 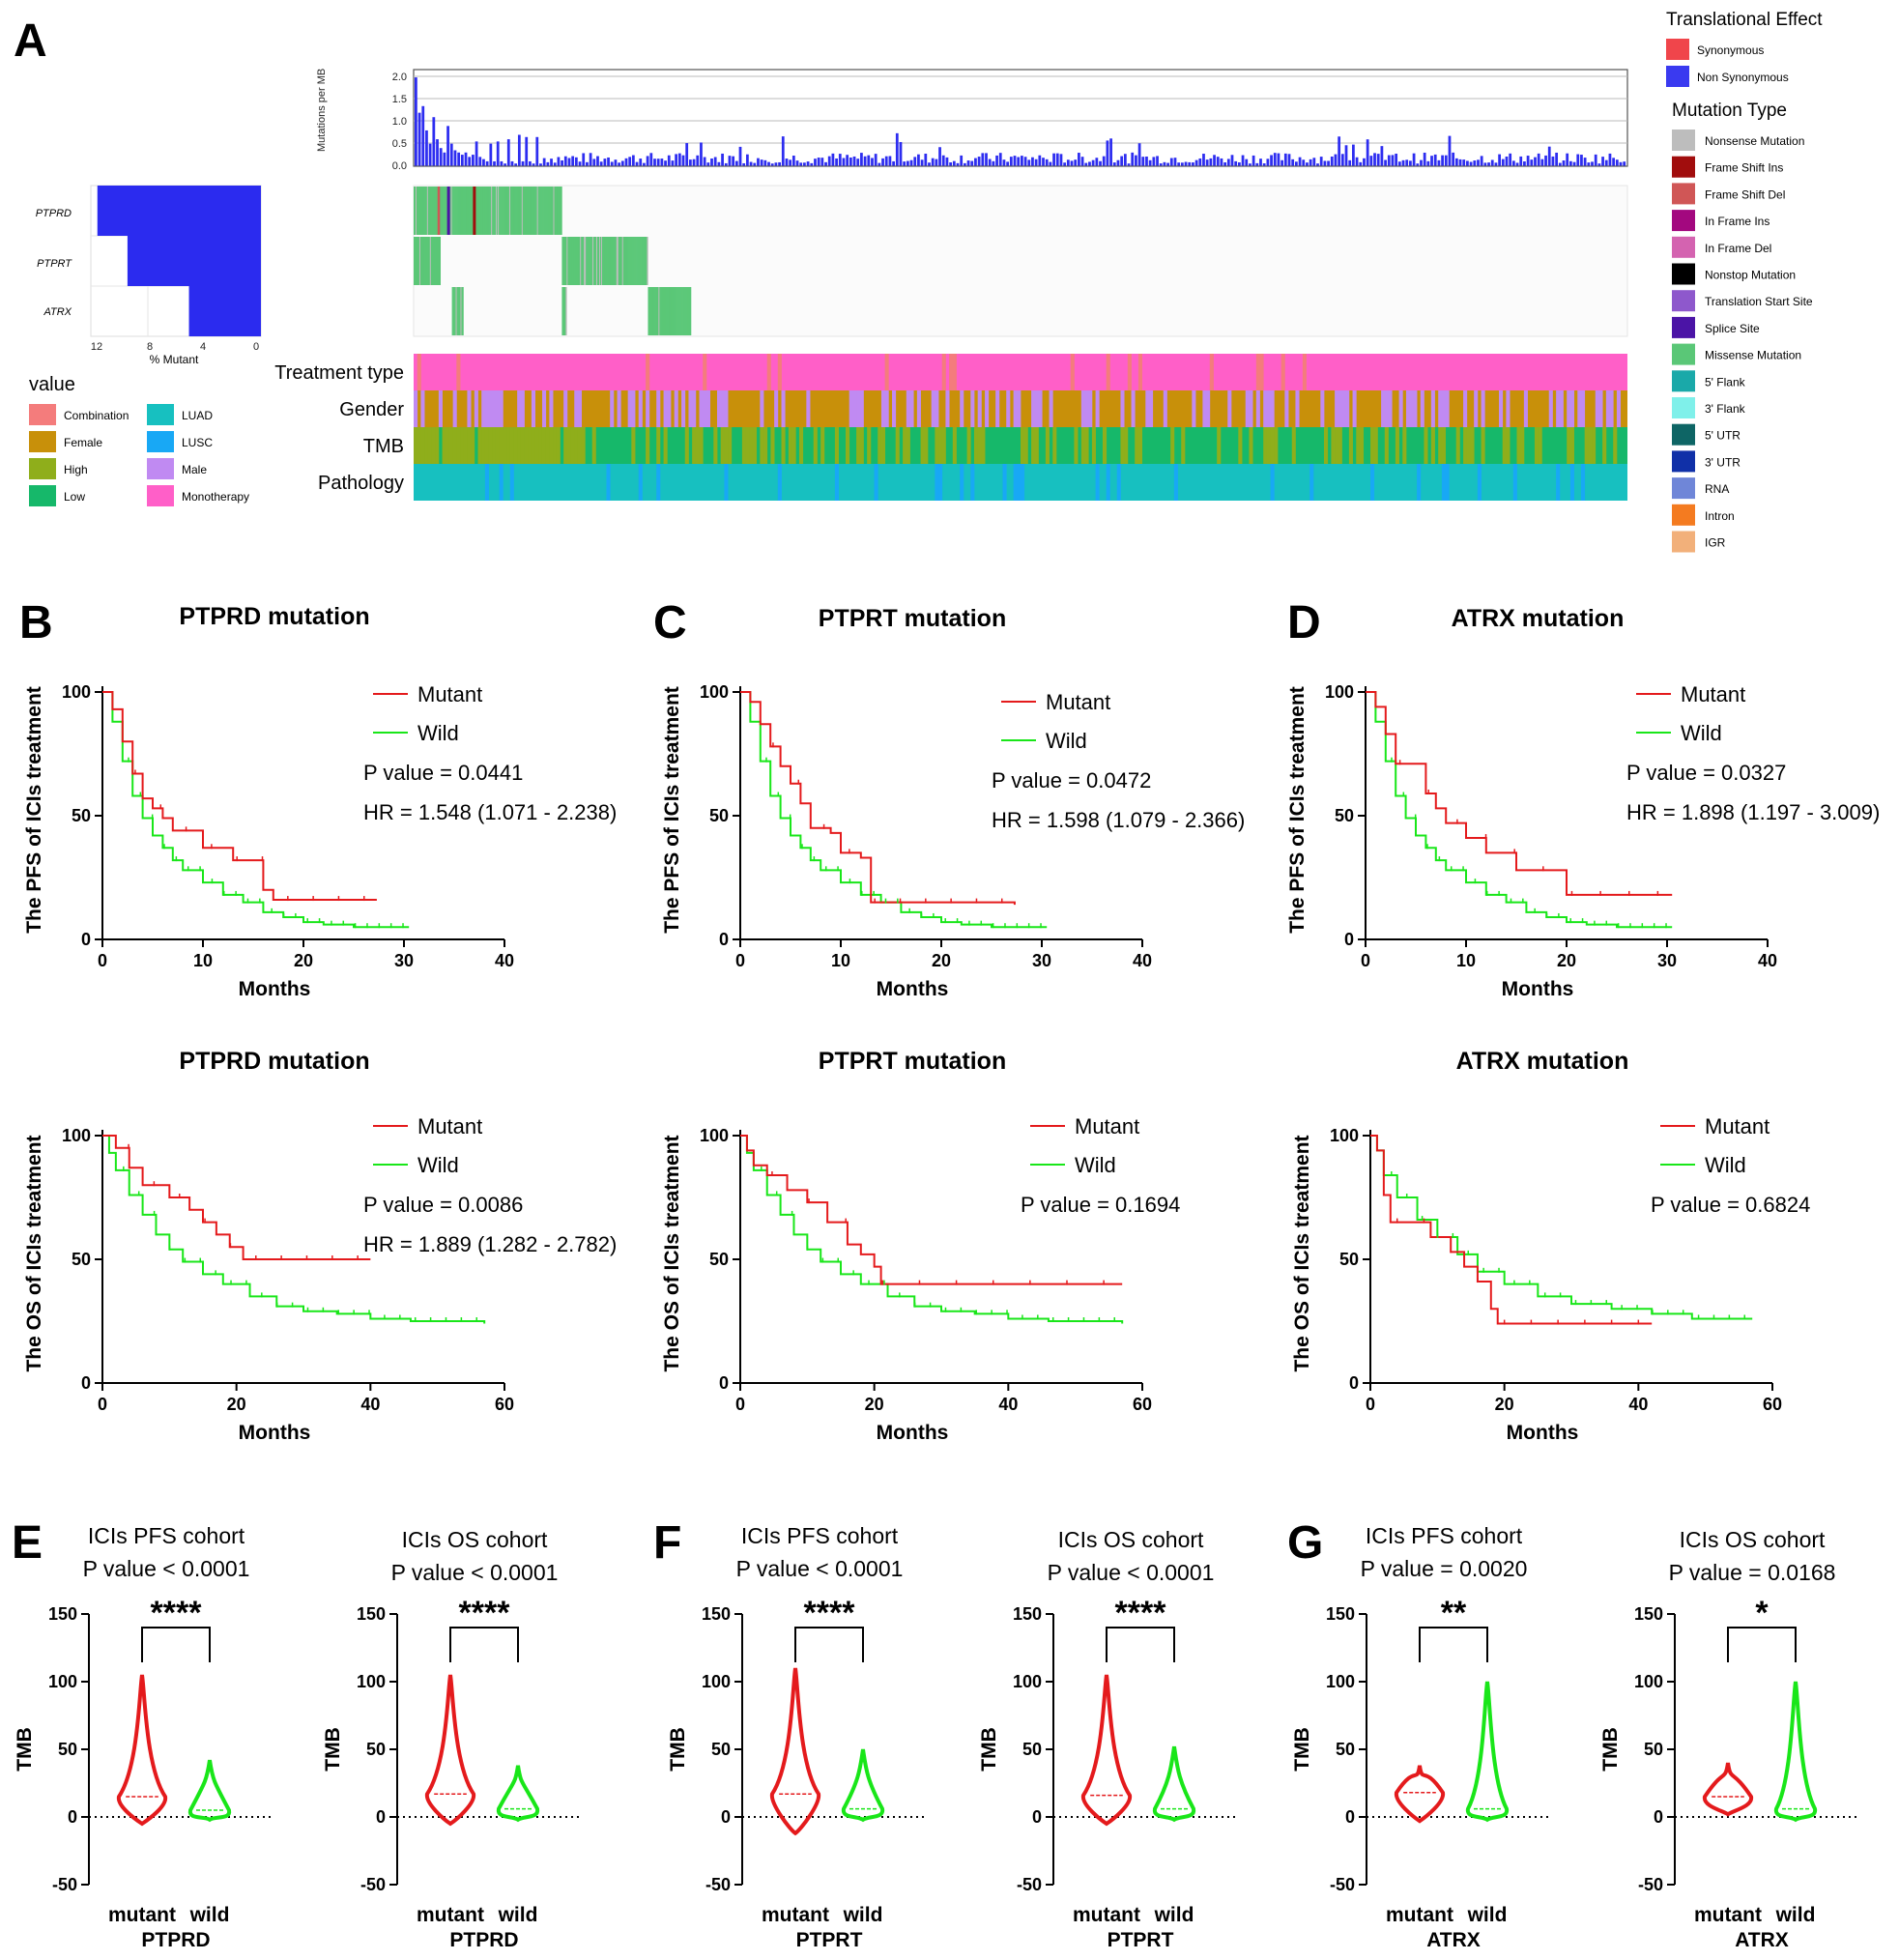 What do you see at coordinates (1659, 1817) in the screenshot?
I see `y-tick-label: 0` at bounding box center [1659, 1817].